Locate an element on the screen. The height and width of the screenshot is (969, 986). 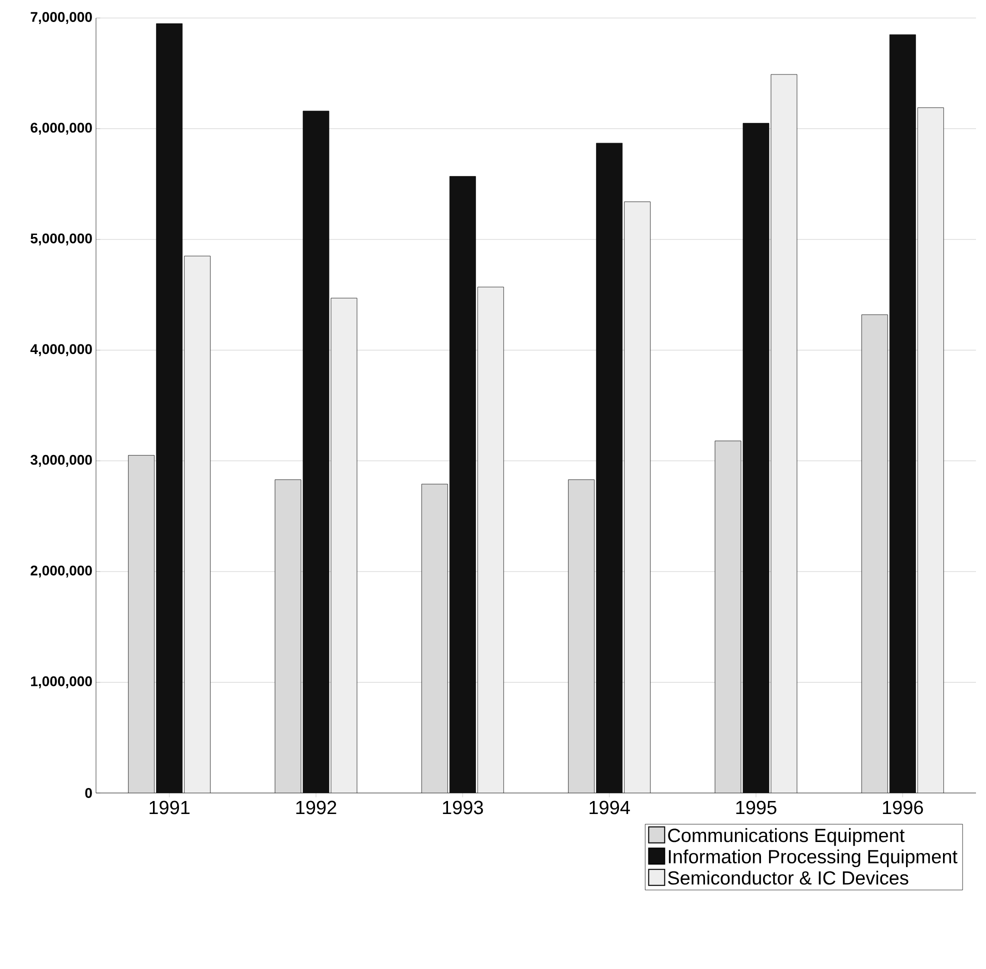
x-tick-label: 1994 is located at coordinates (610, 807).